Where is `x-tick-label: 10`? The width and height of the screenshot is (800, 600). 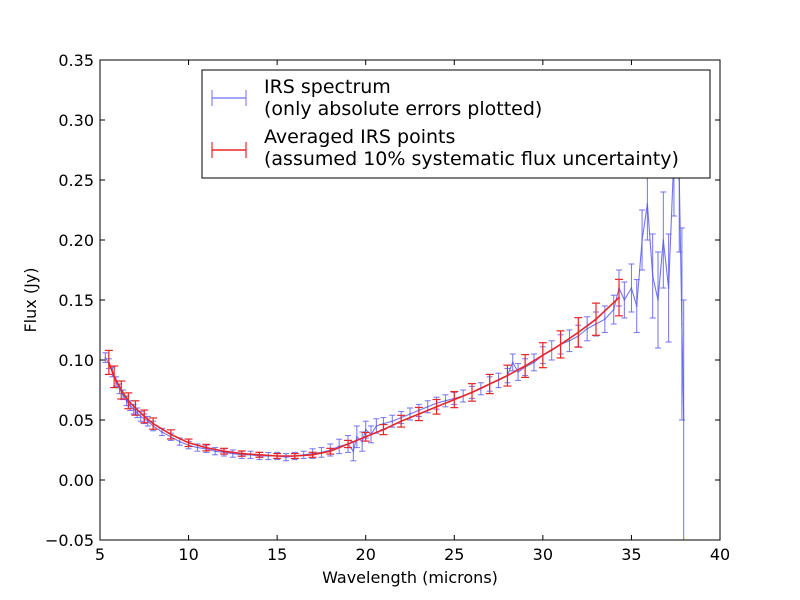
x-tick-label: 10 is located at coordinates (188, 554).